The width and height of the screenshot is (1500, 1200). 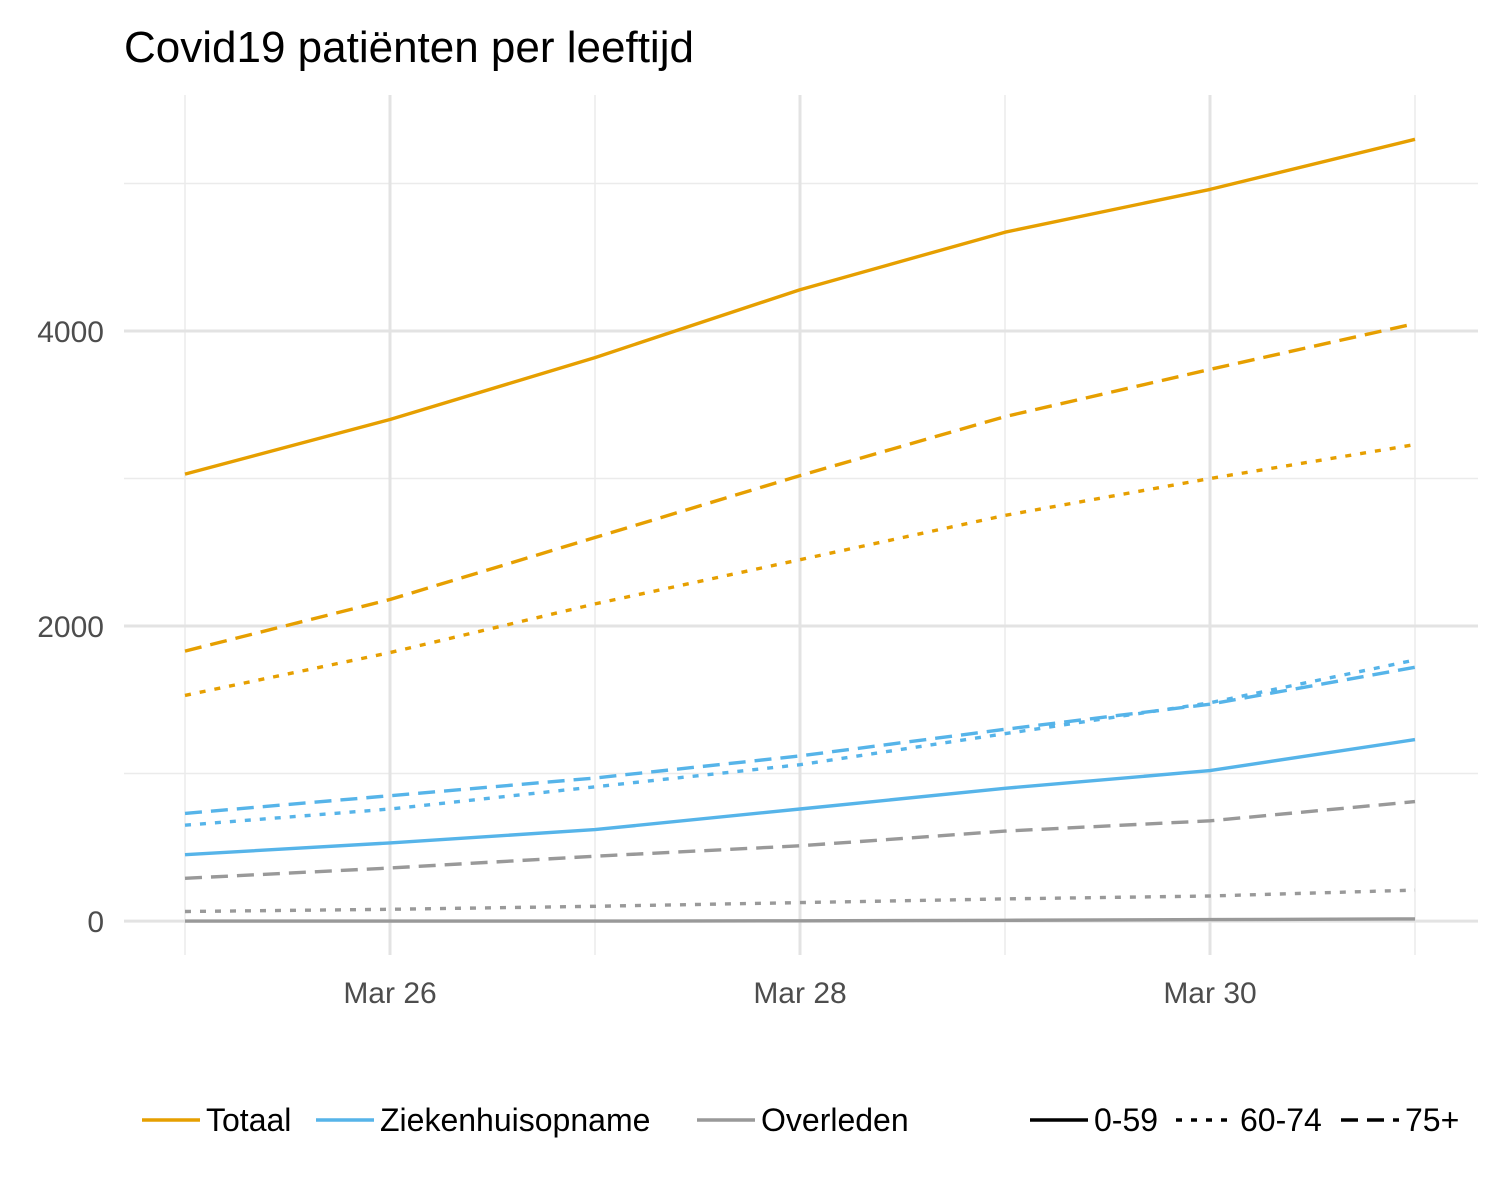 I want to click on x-tick-label: Mar 26, so click(x=389, y=993).